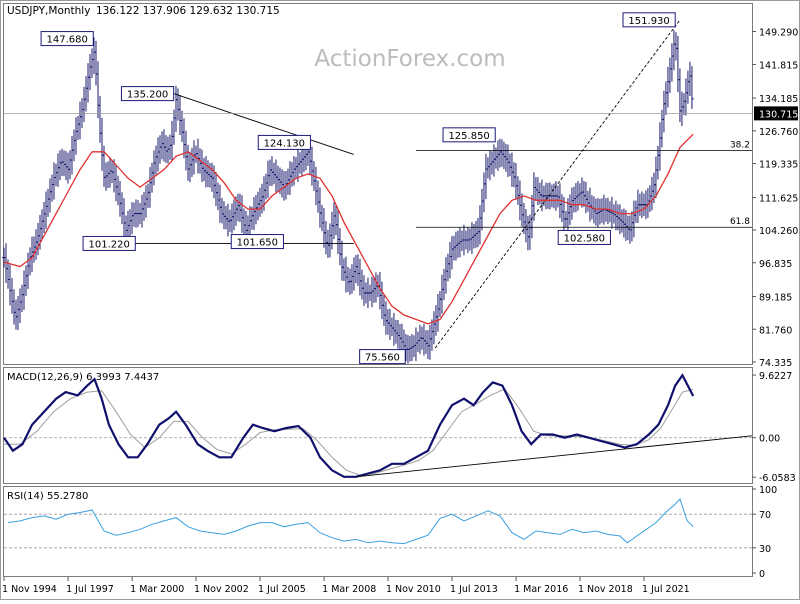 This screenshot has height=604, width=800. Describe the element at coordinates (605, 589) in the screenshot. I see `x-tick-label: 1 Nov 2018` at that location.